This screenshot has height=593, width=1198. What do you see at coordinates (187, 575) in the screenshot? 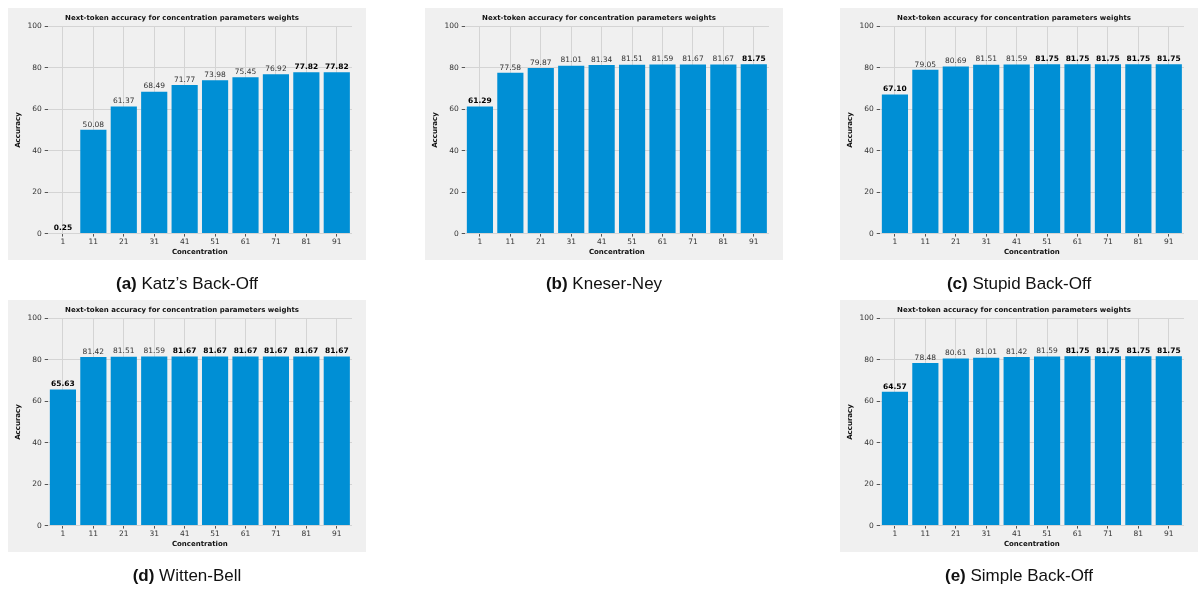
I see `text: (d) Witten-Bell` at bounding box center [187, 575].